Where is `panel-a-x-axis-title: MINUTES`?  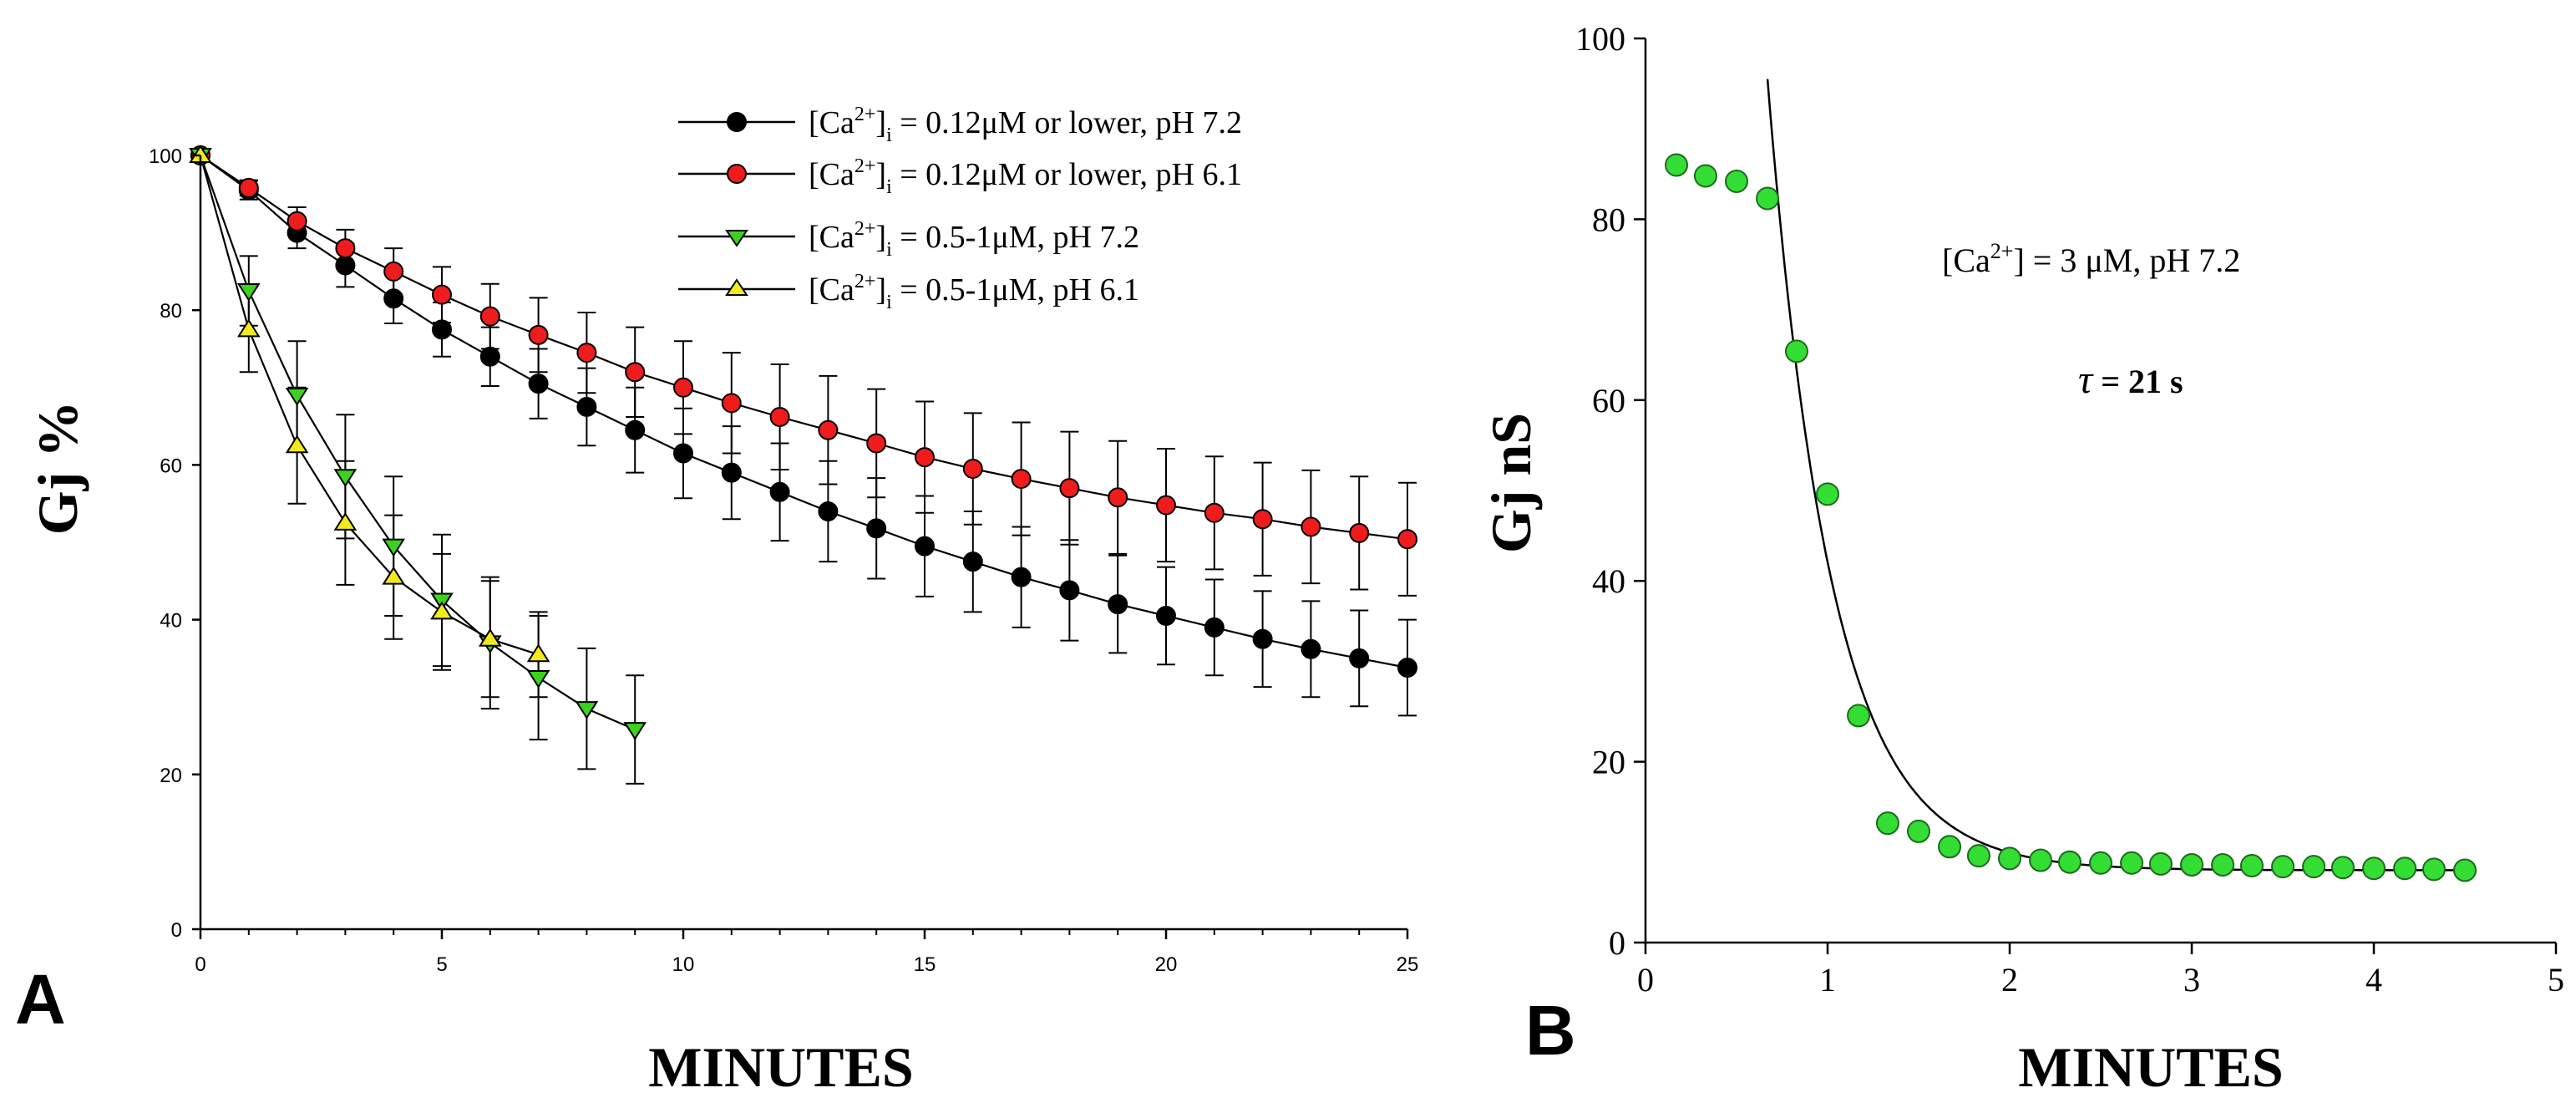
panel-a-x-axis-title: MINUTES is located at coordinates (780, 1067).